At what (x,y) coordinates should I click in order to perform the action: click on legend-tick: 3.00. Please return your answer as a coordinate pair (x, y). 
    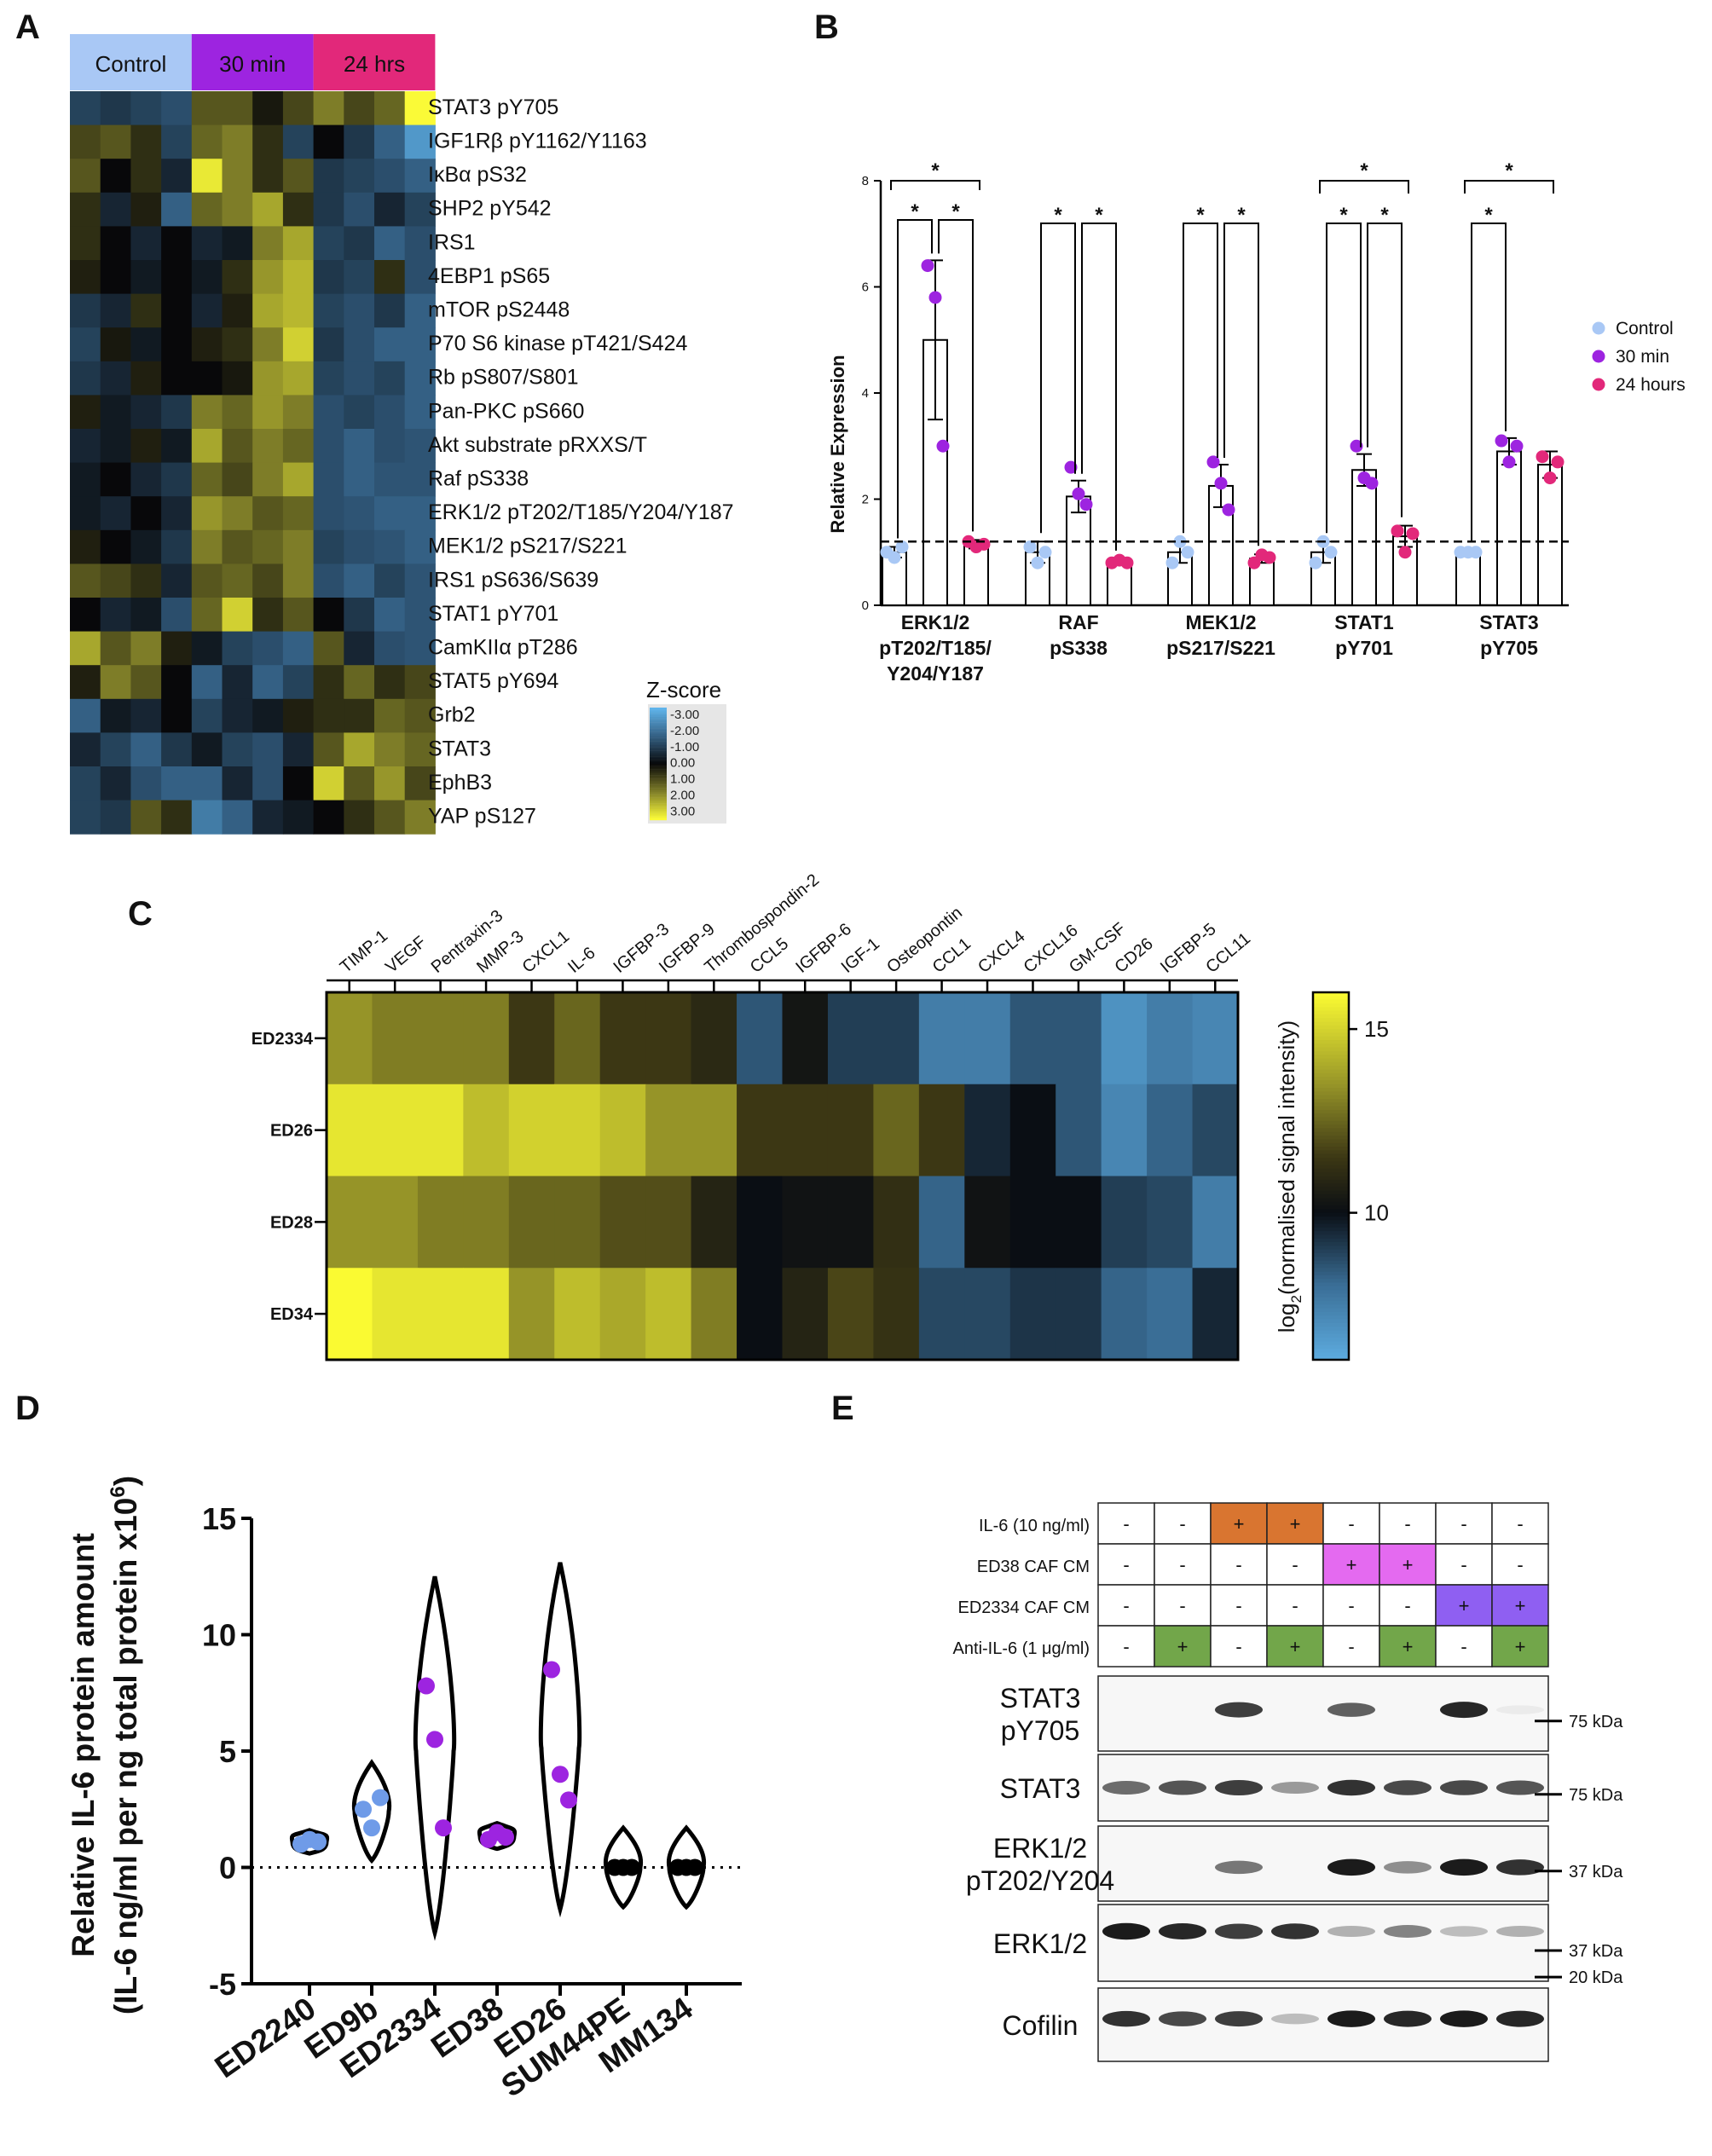
    Looking at the image, I should click on (682, 811).